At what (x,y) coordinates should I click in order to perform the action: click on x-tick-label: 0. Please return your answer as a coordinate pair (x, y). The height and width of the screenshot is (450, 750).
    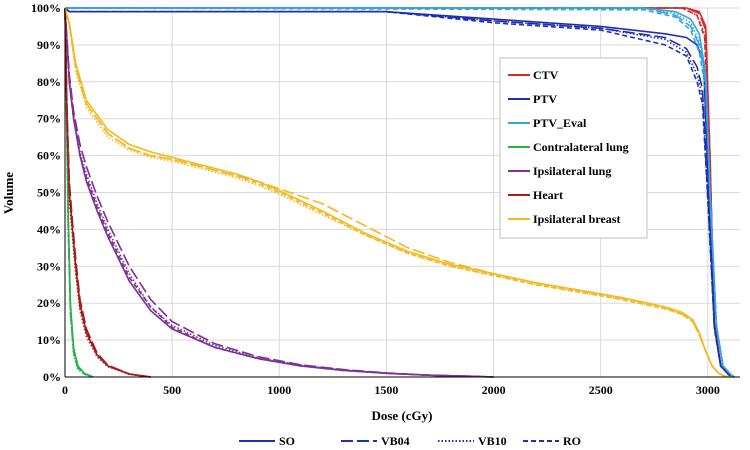
    Looking at the image, I should click on (65, 390).